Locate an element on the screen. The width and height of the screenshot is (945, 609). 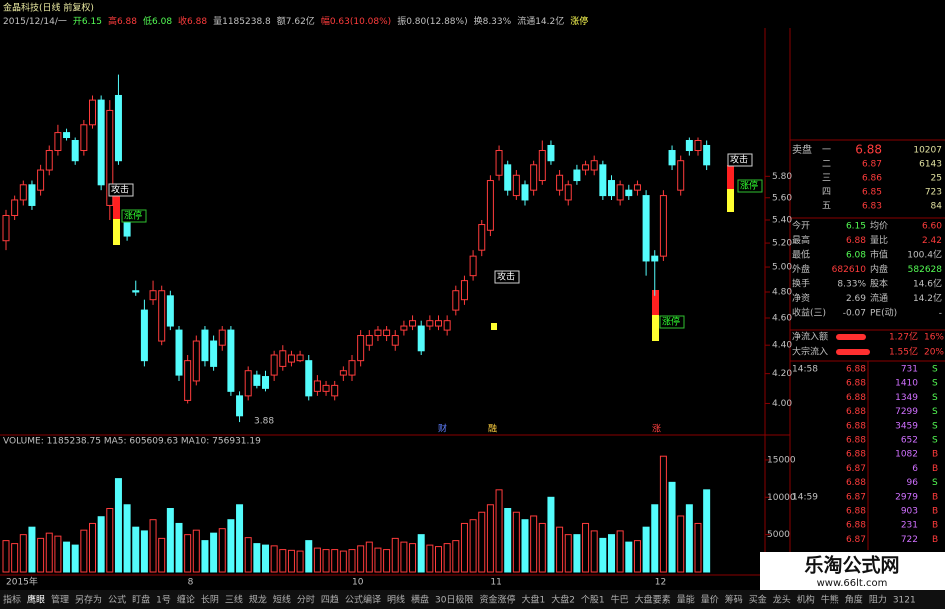
tab: 横盘 is located at coordinates (420, 600).